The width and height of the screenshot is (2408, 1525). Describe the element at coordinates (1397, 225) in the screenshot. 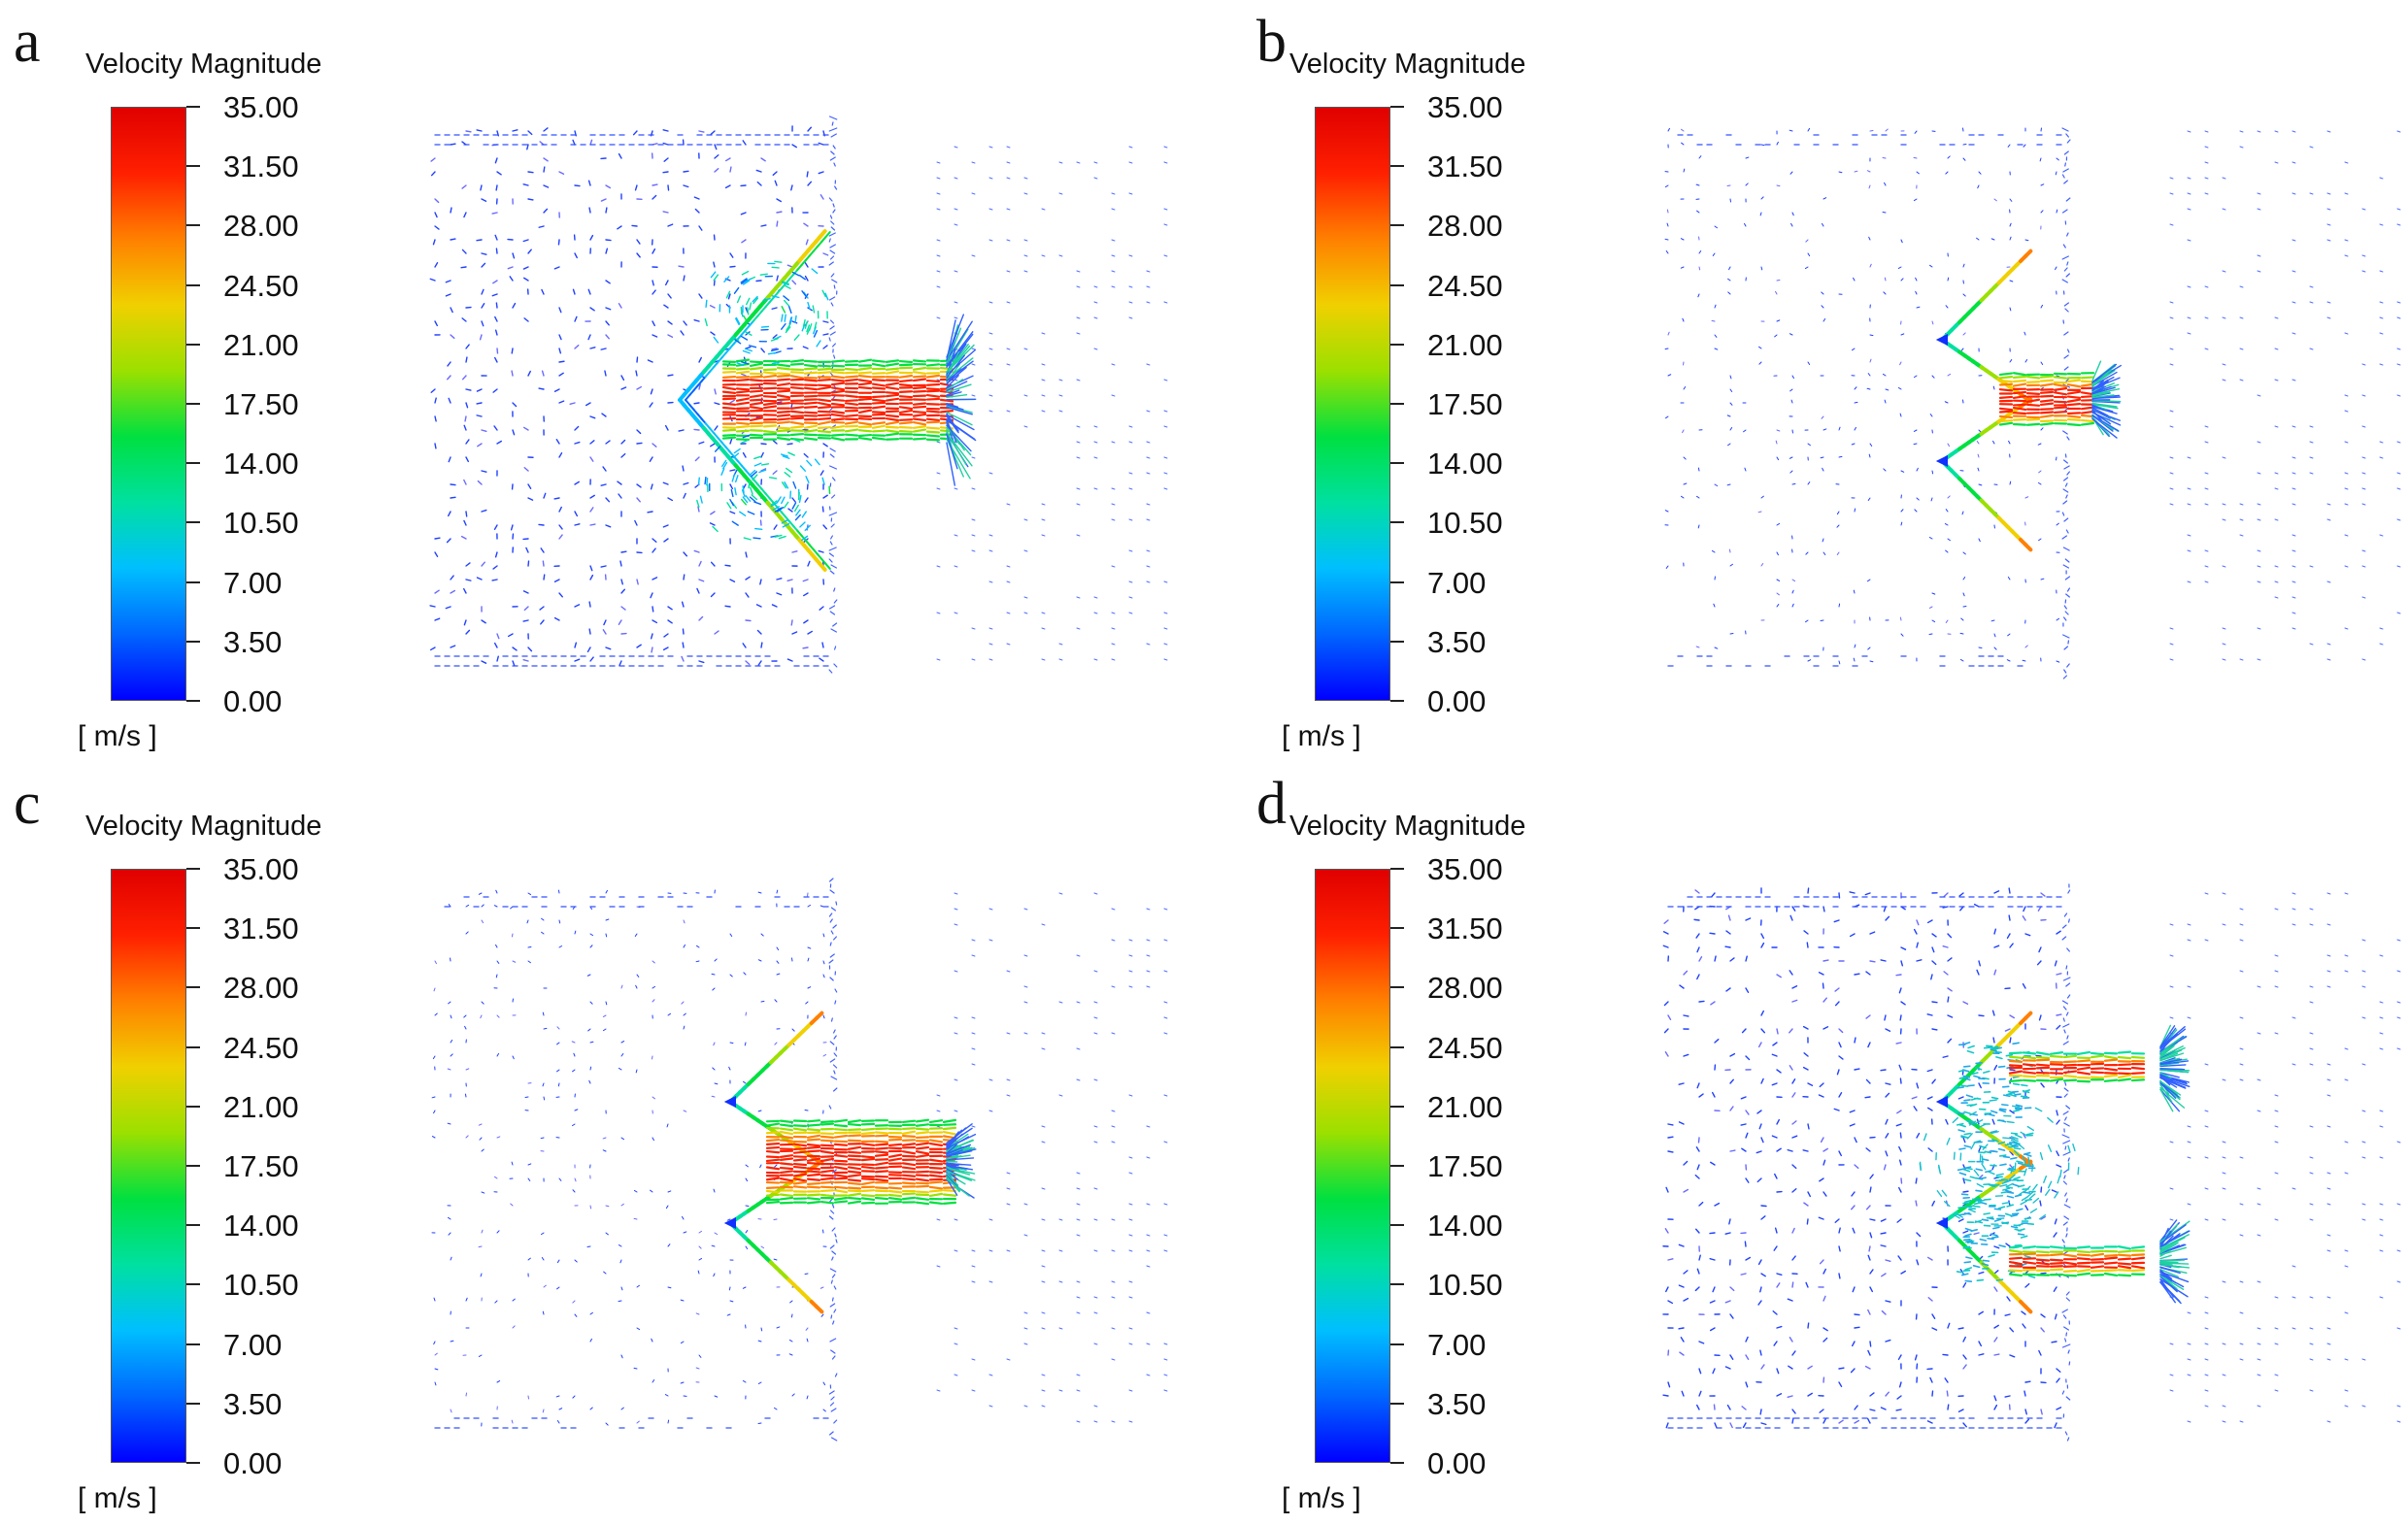

I see `colorbar-tick` at that location.